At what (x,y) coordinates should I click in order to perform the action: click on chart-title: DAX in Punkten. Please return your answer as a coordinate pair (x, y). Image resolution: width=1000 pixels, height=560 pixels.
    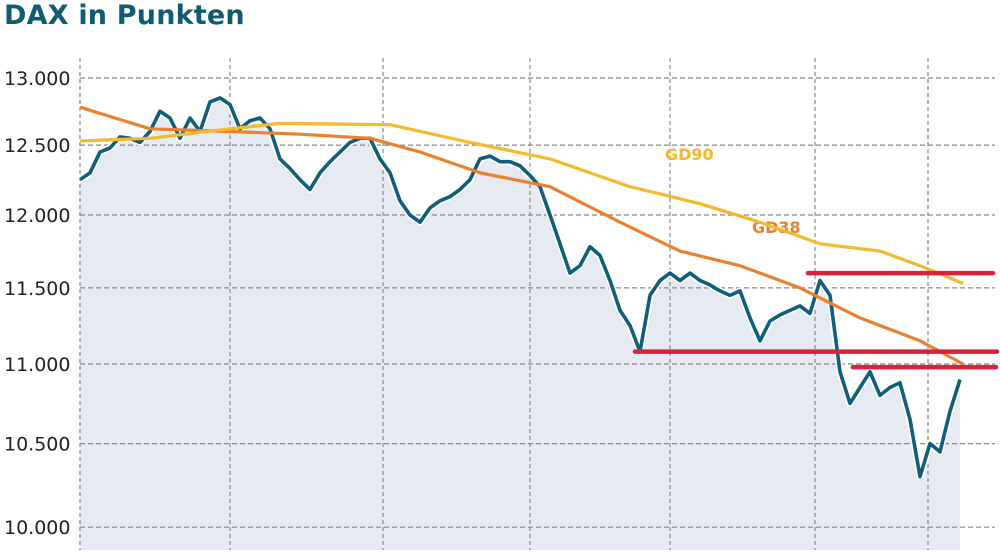
    Looking at the image, I should click on (124, 15).